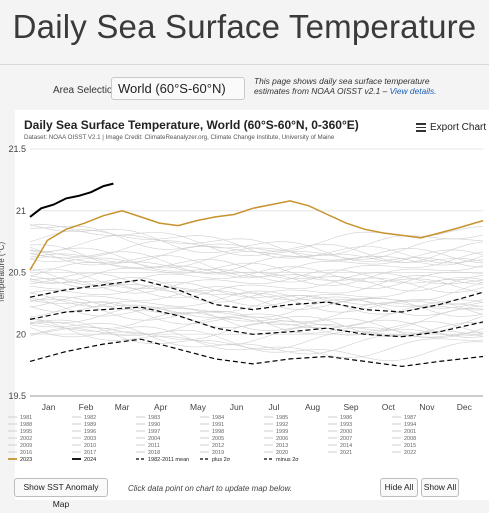 The width and height of the screenshot is (489, 513). What do you see at coordinates (221, 460) in the screenshot?
I see `legend-item: plus 2σ` at bounding box center [221, 460].